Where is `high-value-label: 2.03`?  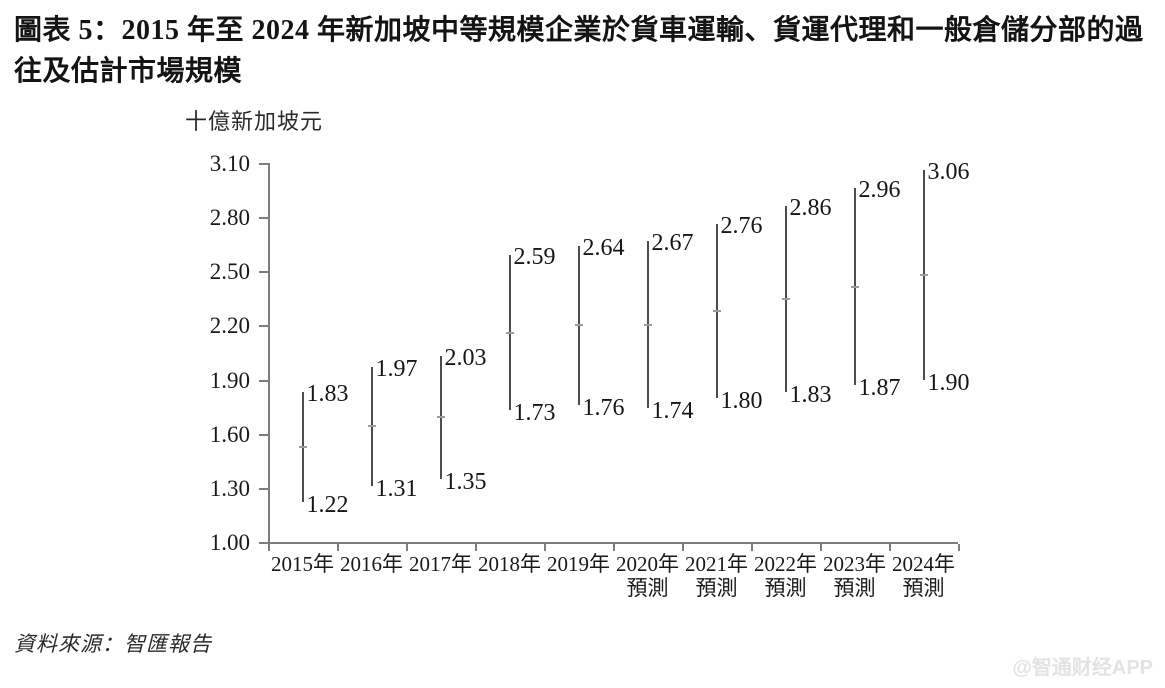 high-value-label: 2.03 is located at coordinates (465, 358).